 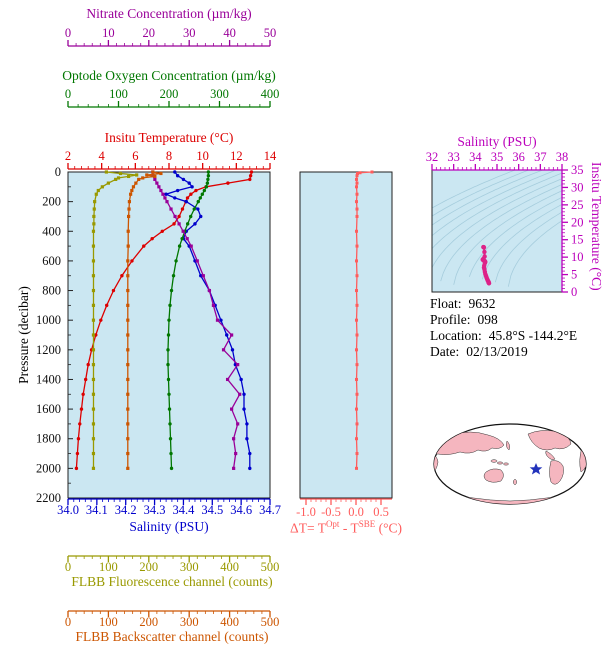 What do you see at coordinates (172, 636) in the screenshot?
I see `backscatter-axis-title: FLBB Backscatter channel (counts)` at bounding box center [172, 636].